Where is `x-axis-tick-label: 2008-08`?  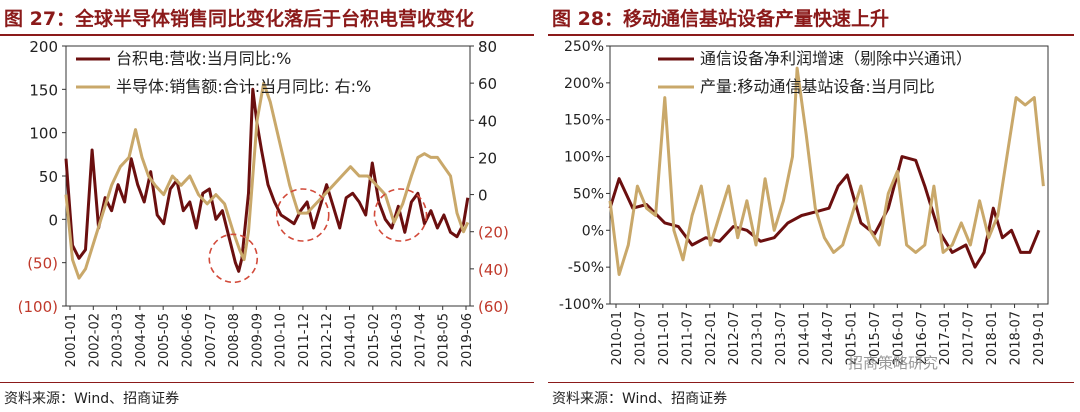
x-axis-tick-label: 2008-08 is located at coordinates (234, 340).